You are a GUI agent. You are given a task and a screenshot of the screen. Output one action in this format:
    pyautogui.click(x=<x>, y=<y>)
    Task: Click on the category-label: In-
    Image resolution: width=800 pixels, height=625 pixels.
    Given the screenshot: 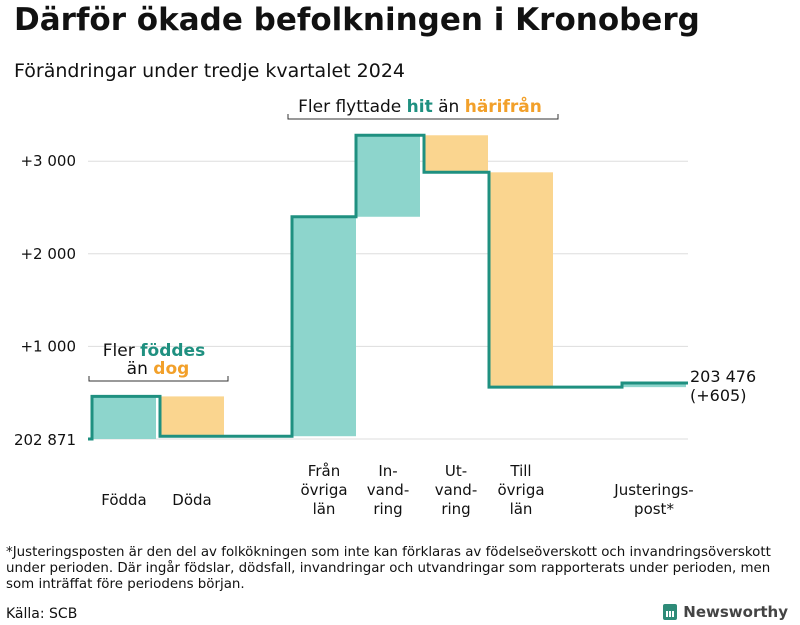 What is the action you would take?
    pyautogui.click(x=387, y=471)
    